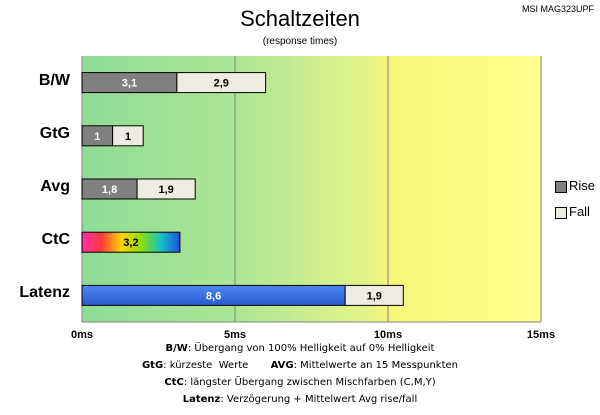  I want to click on footnote-key: AVG, so click(282, 365).